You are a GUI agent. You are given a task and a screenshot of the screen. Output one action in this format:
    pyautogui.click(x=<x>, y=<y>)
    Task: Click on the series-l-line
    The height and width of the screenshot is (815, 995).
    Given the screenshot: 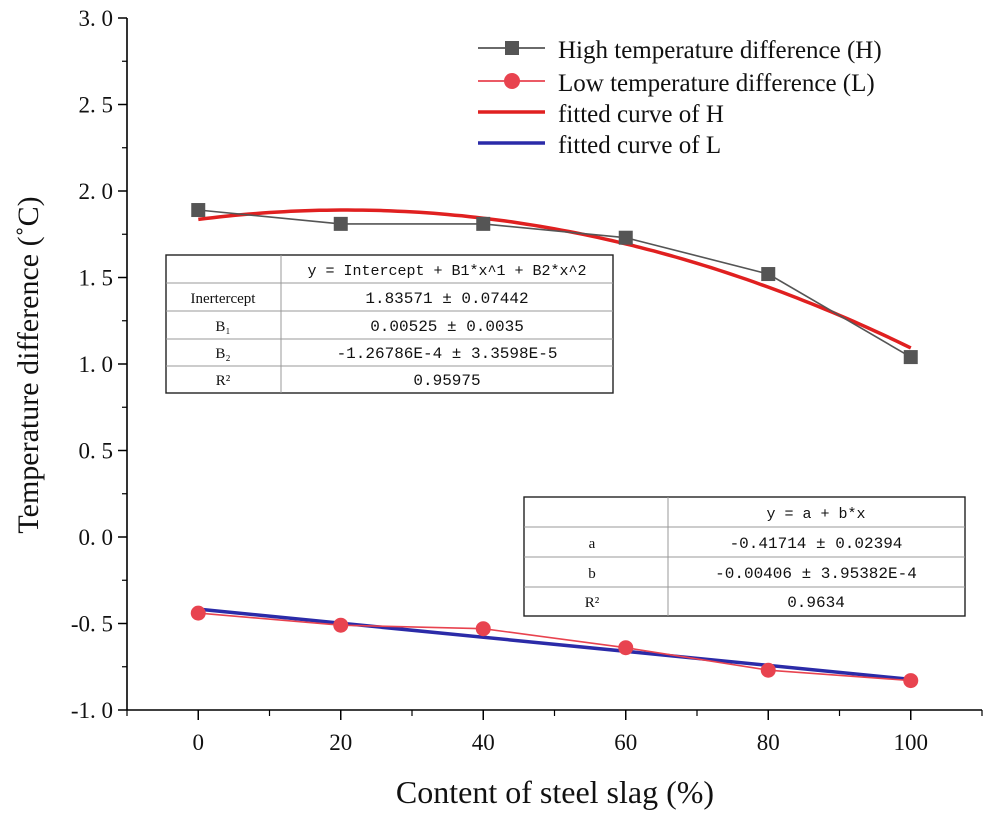 What is the action you would take?
    pyautogui.click(x=554, y=647)
    